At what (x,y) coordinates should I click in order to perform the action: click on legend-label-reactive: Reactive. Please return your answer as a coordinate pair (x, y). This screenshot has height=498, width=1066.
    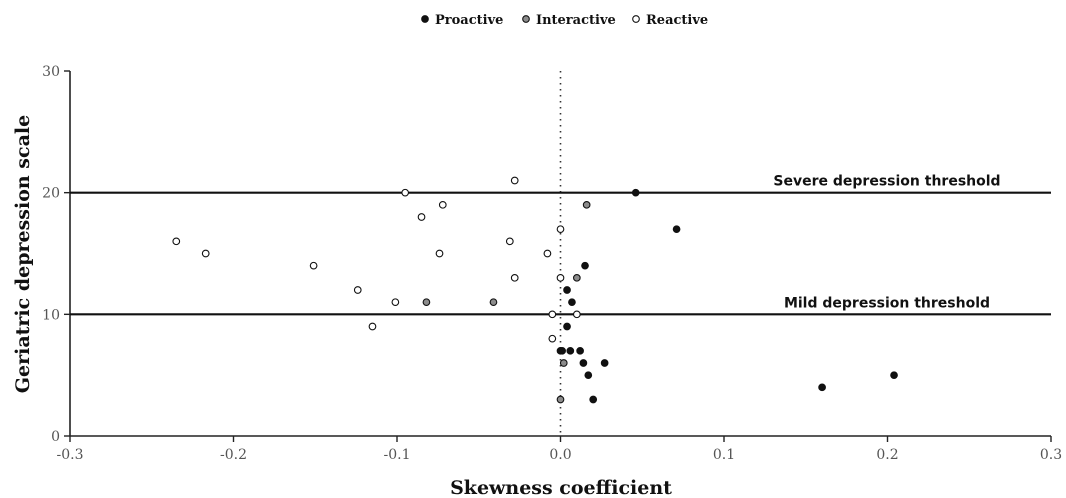
    Looking at the image, I should click on (677, 20).